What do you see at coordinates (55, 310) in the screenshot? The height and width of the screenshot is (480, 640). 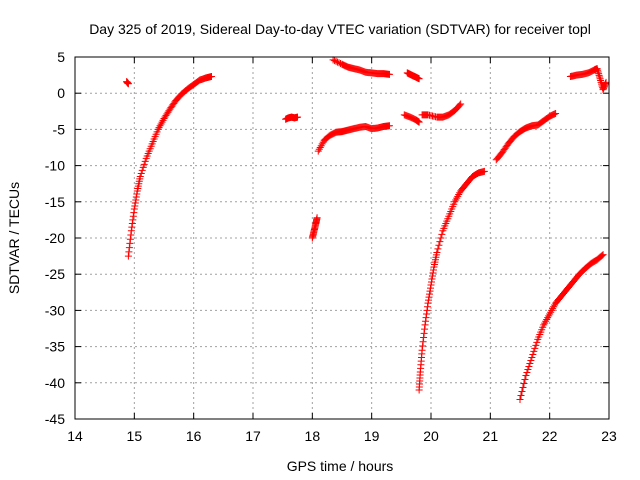 I see `y-tick-label: -30` at bounding box center [55, 310].